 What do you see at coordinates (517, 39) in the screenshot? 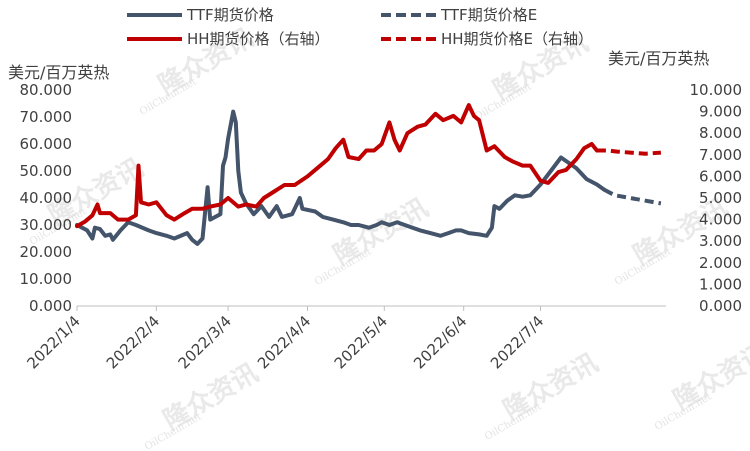
I see `legend-label: HH期货价格E（右轴）` at bounding box center [517, 39].